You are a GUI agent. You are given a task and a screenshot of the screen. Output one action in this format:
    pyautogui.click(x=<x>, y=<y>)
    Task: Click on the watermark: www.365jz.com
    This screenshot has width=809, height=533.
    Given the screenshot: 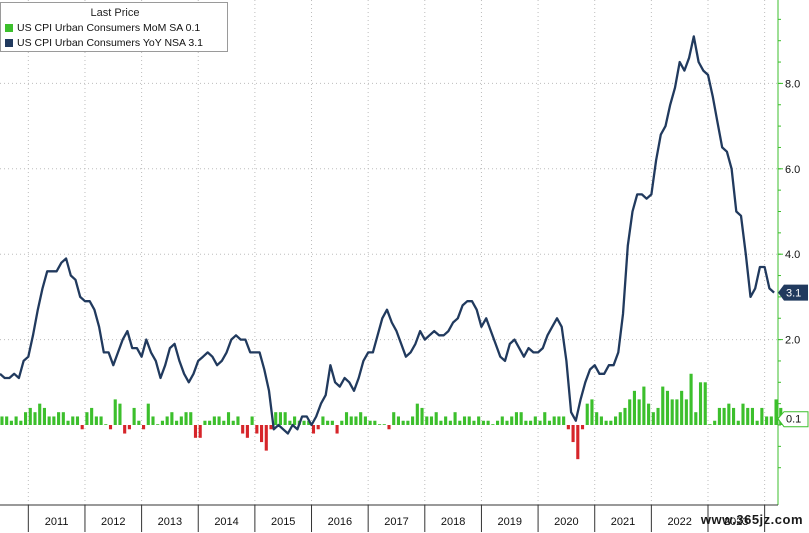 What is the action you would take?
    pyautogui.click(x=751, y=519)
    